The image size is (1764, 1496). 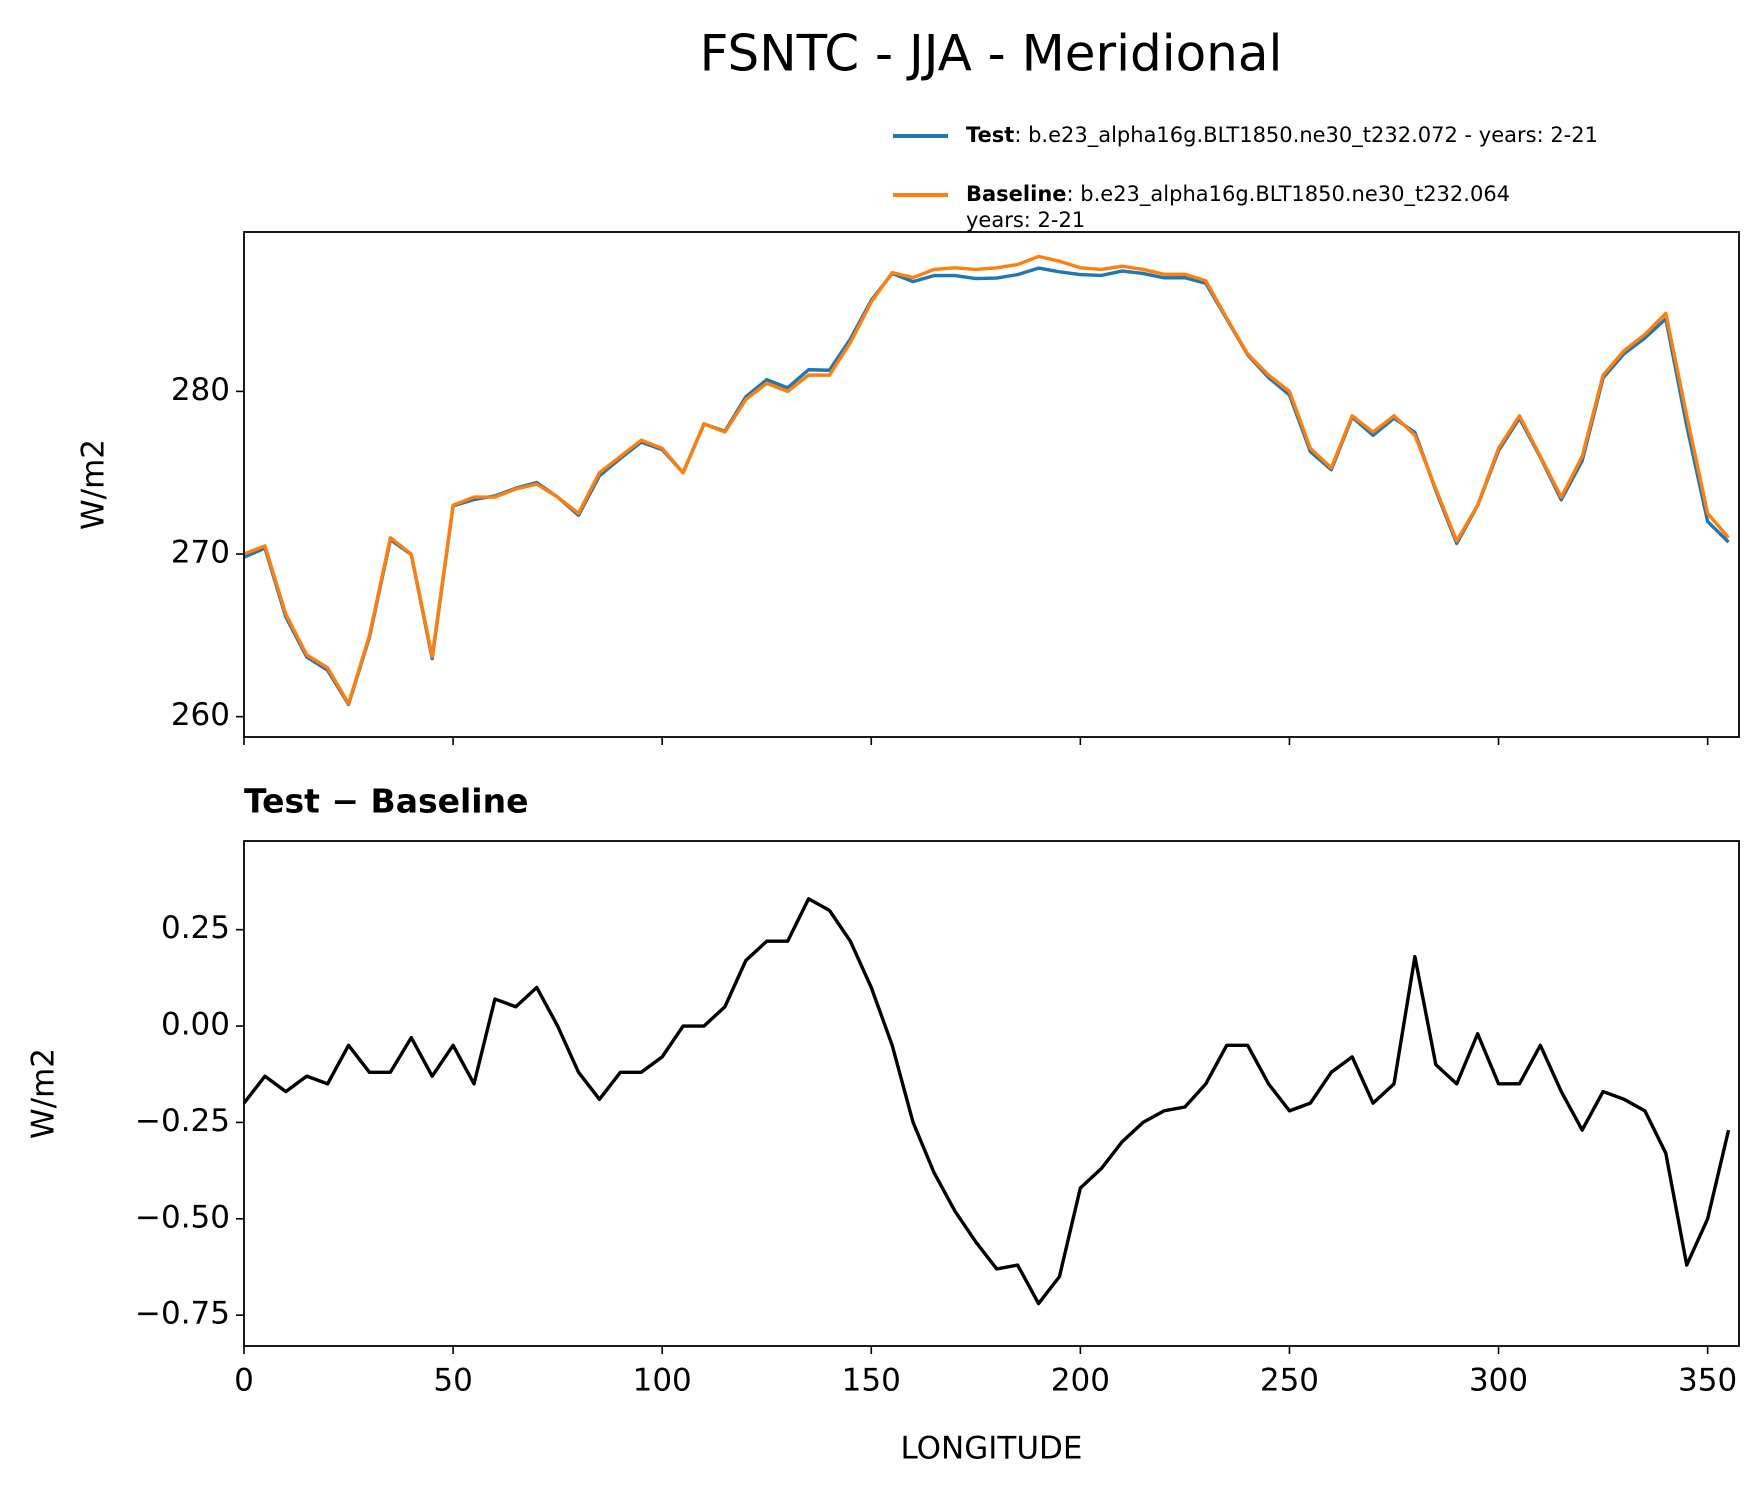 What do you see at coordinates (386, 801) in the screenshot?
I see `subplot-title: Test − Baseline` at bounding box center [386, 801].